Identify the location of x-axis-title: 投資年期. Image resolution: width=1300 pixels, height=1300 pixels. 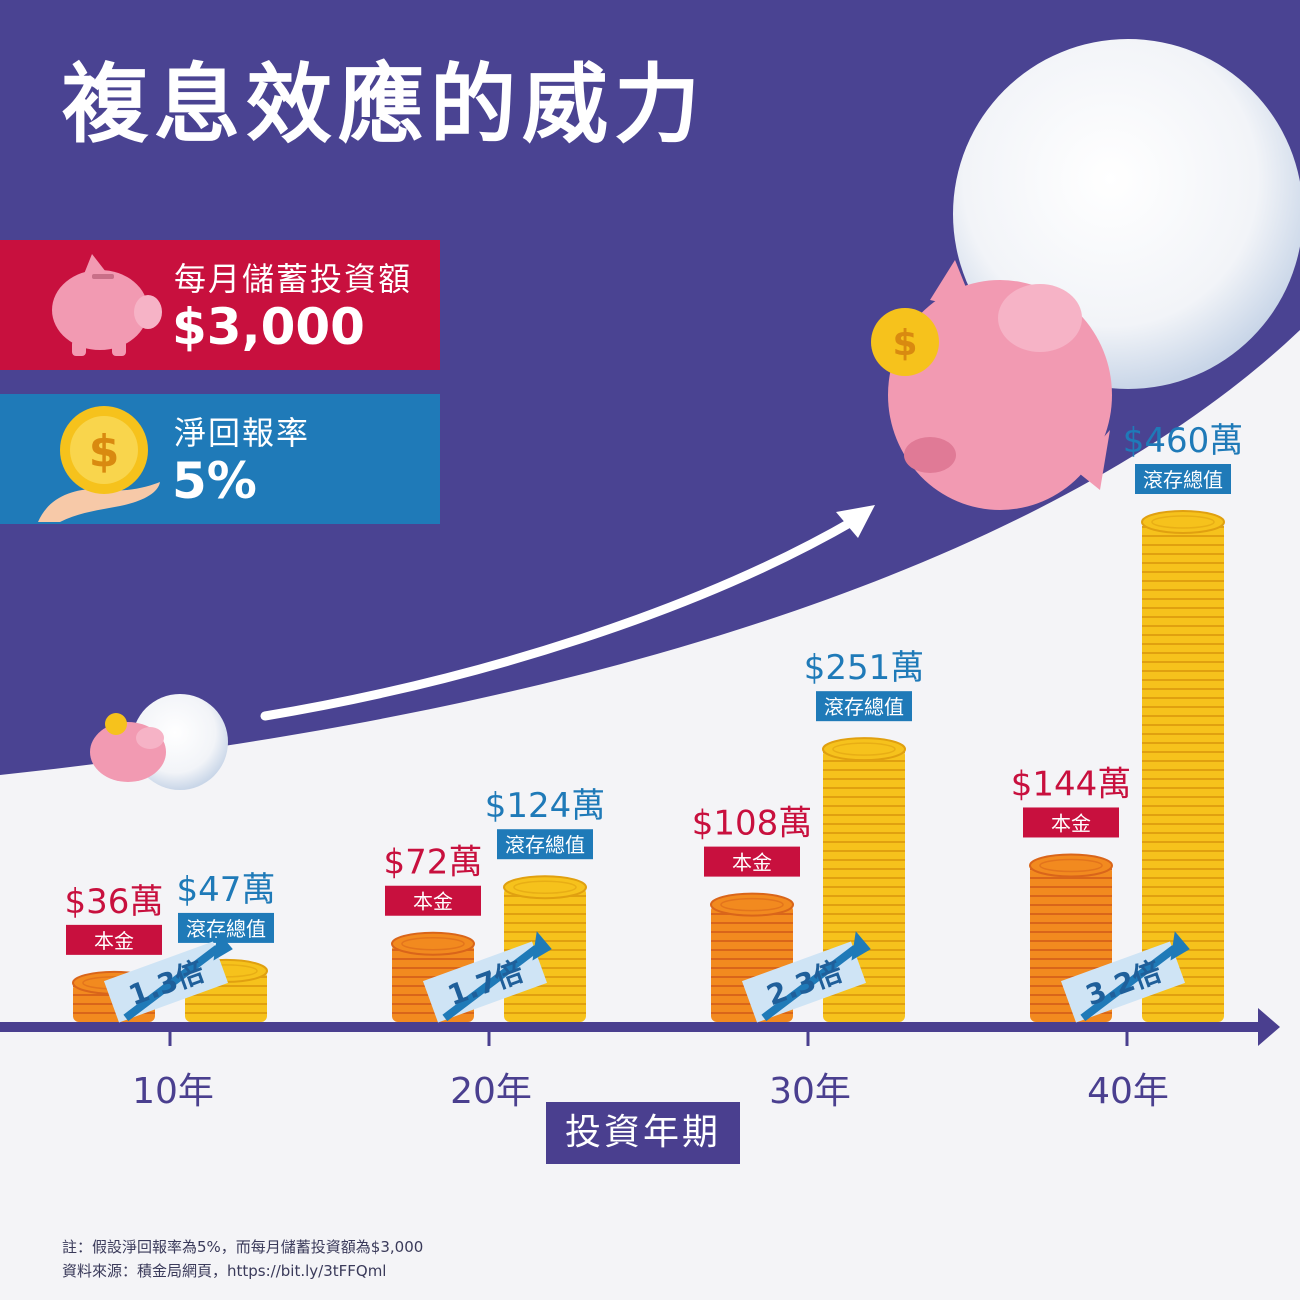
(643, 1133).